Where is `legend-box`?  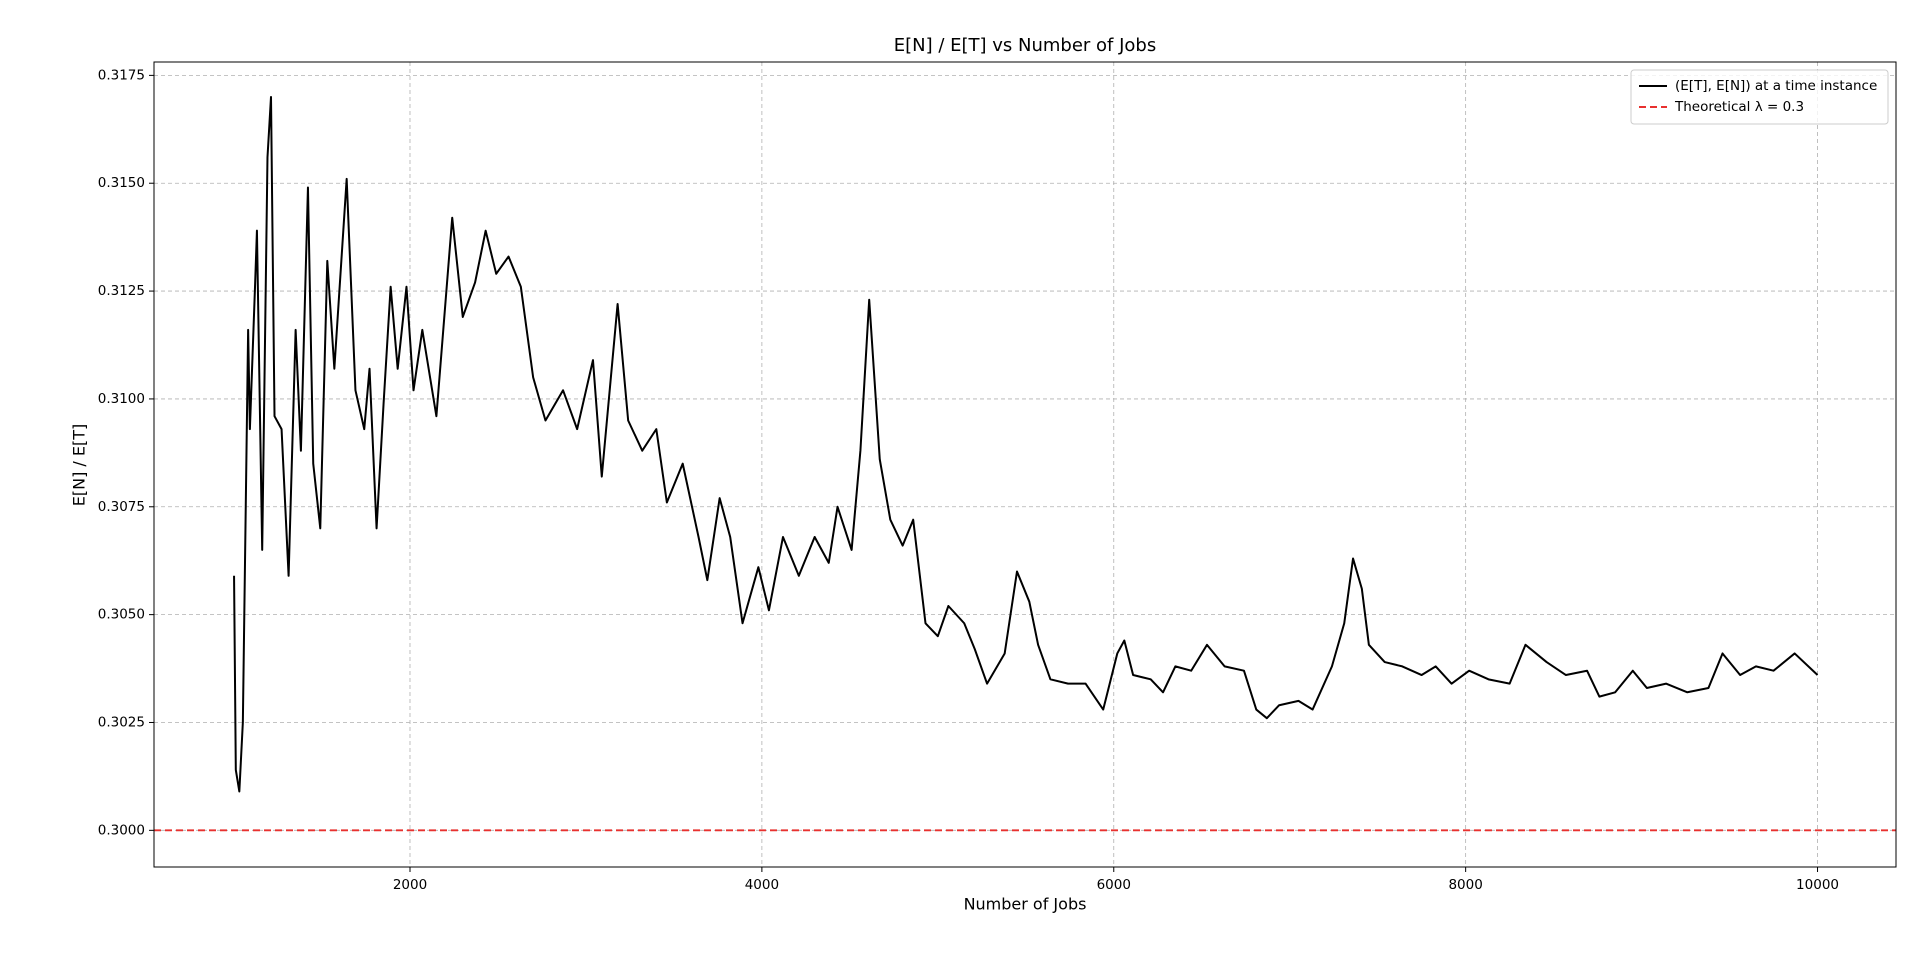 legend-box is located at coordinates (1759, 97).